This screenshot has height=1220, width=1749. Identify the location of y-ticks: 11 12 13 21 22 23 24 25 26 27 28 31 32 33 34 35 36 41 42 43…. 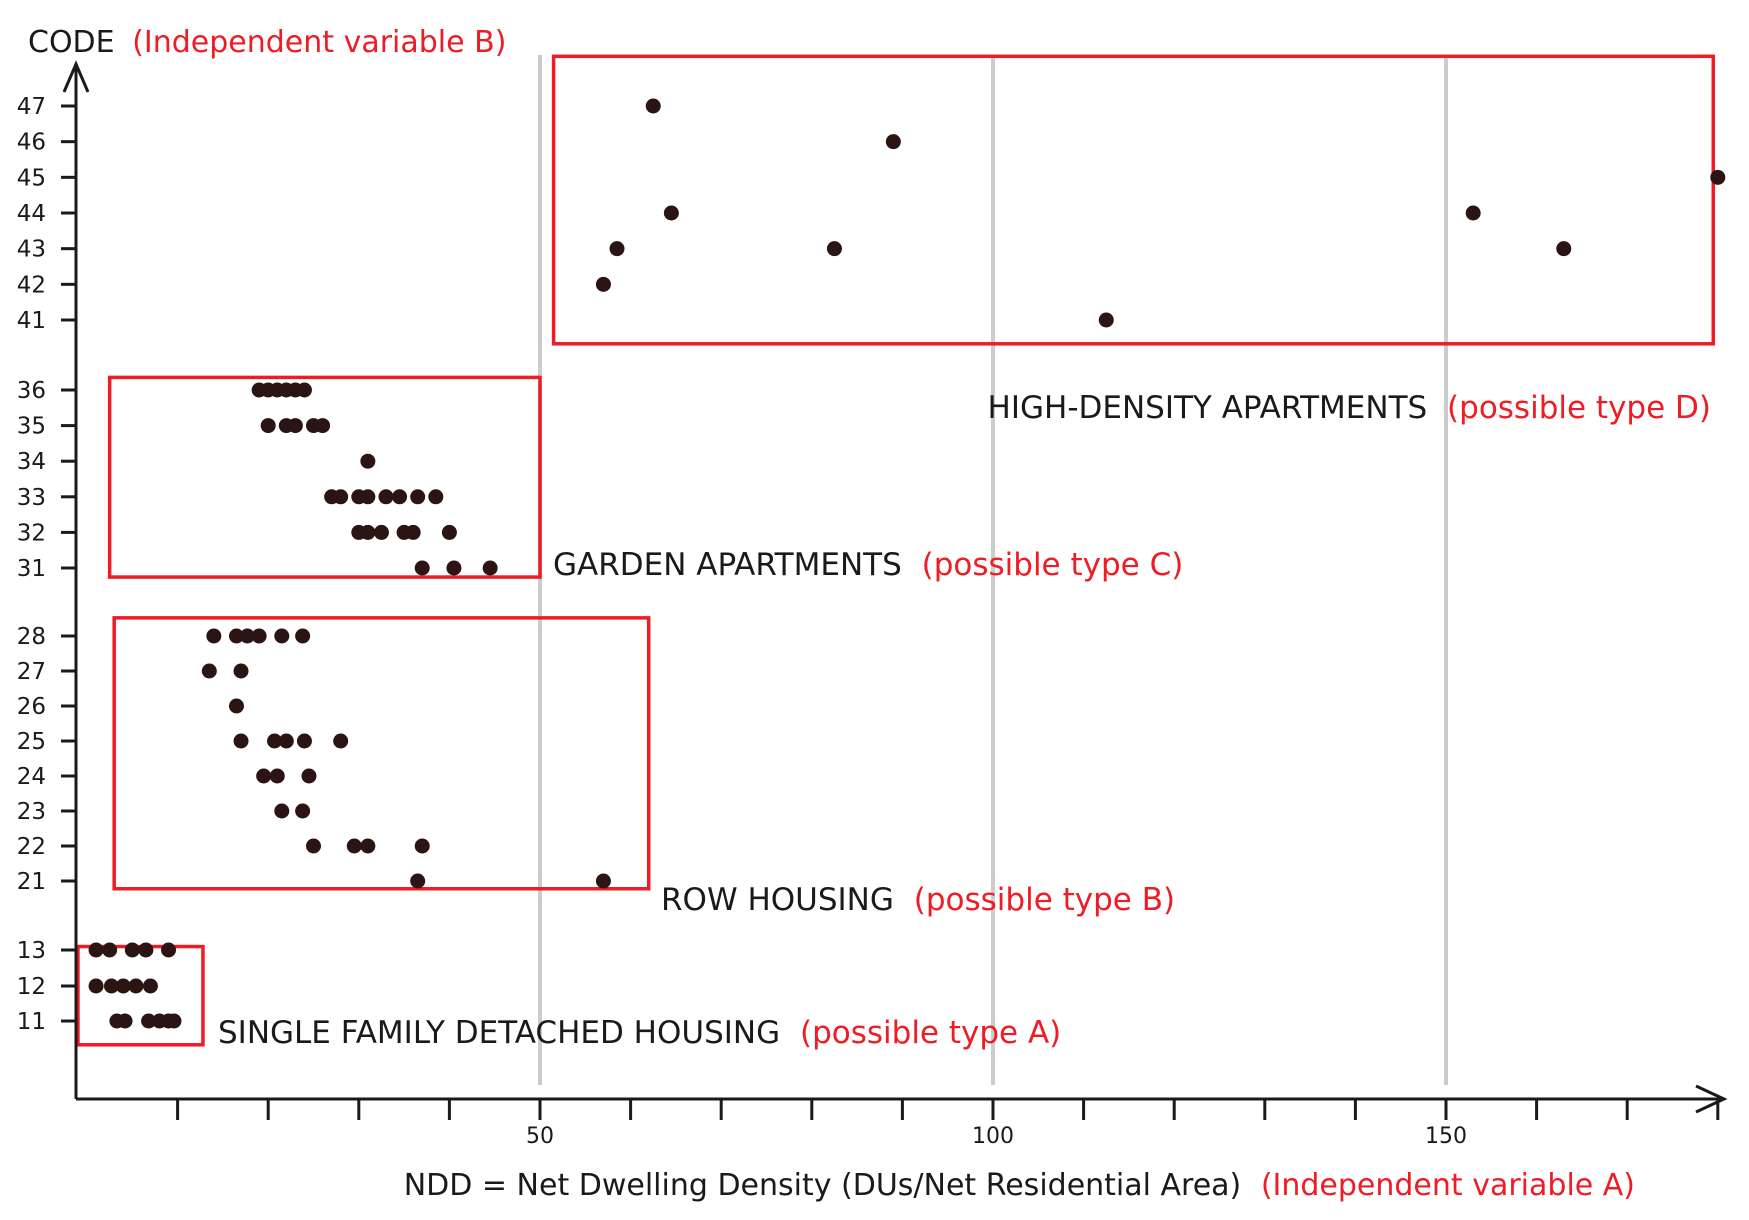
(46, 564).